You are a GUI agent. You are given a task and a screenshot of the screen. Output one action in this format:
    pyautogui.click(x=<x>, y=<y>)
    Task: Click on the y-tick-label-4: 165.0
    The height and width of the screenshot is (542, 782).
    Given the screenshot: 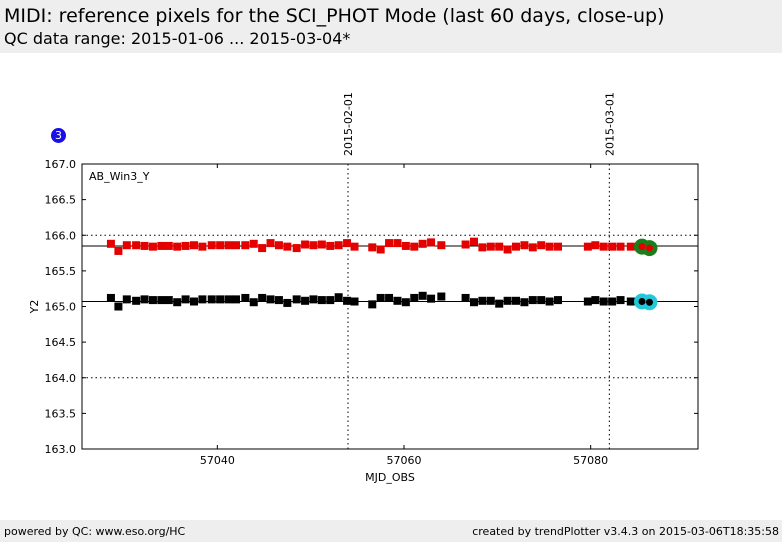 What is the action you would take?
    pyautogui.click(x=61, y=307)
    